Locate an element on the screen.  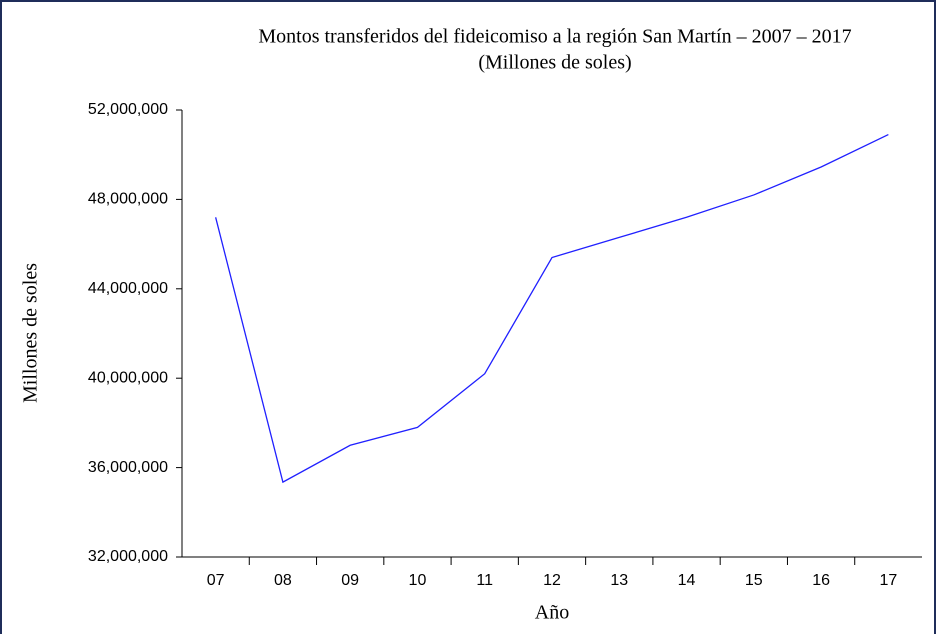
y-tick-label: 32,000,000 is located at coordinates (128, 556).